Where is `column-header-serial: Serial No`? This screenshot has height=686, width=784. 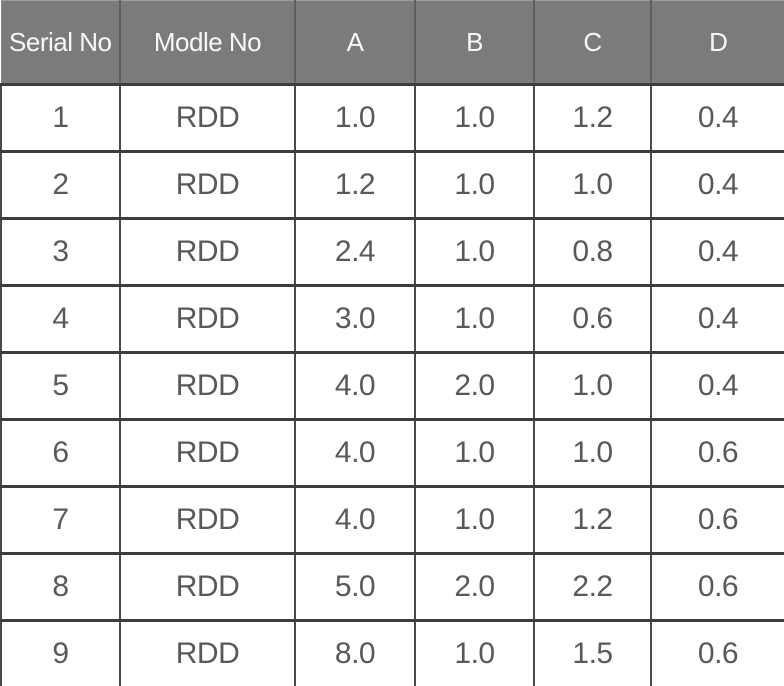
column-header-serial: Serial No is located at coordinates (60, 43).